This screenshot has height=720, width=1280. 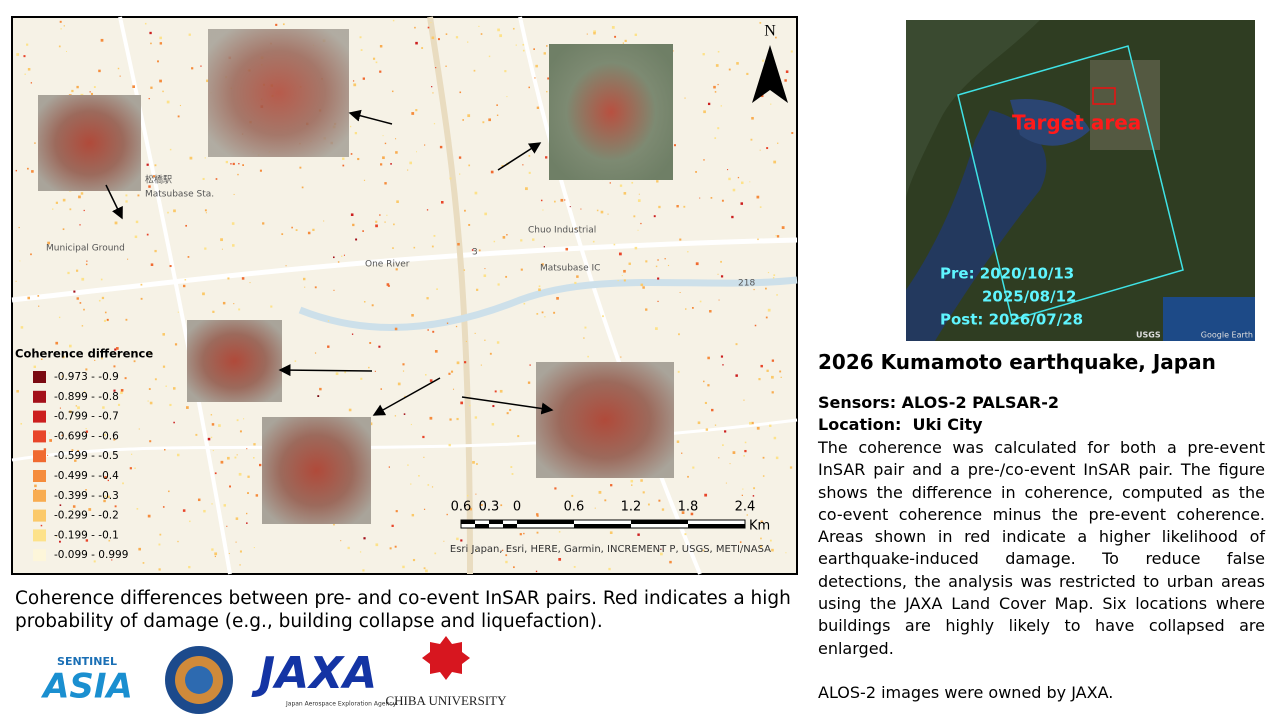 What do you see at coordinates (570, 269) in the screenshot?
I see `map-label: Matsubase IC` at bounding box center [570, 269].